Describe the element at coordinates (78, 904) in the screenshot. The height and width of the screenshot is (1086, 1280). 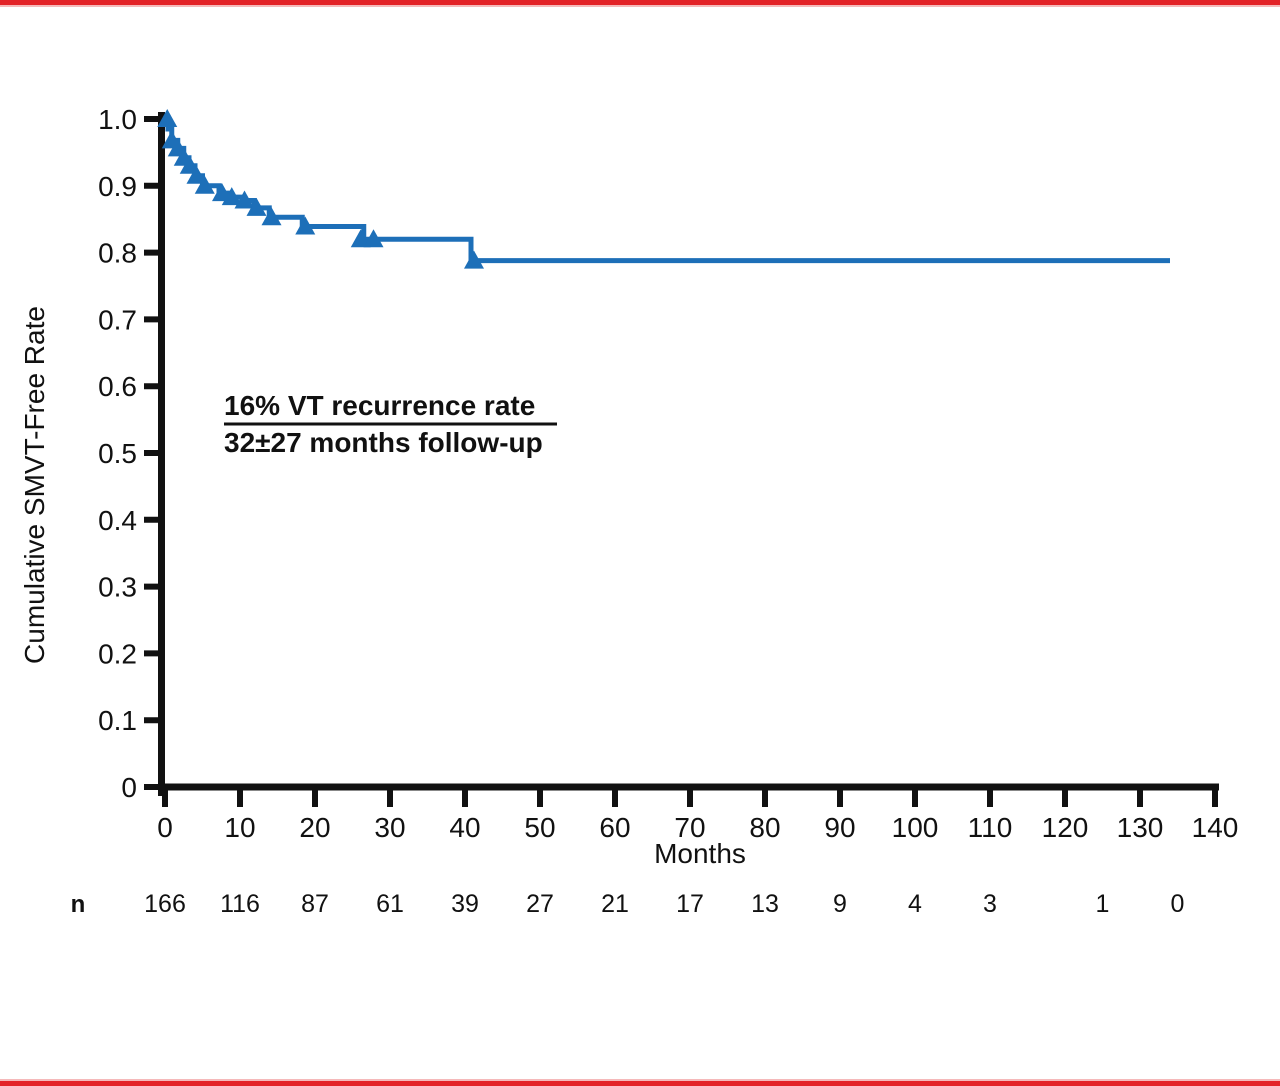
I see `at-risk-label: n` at that location.